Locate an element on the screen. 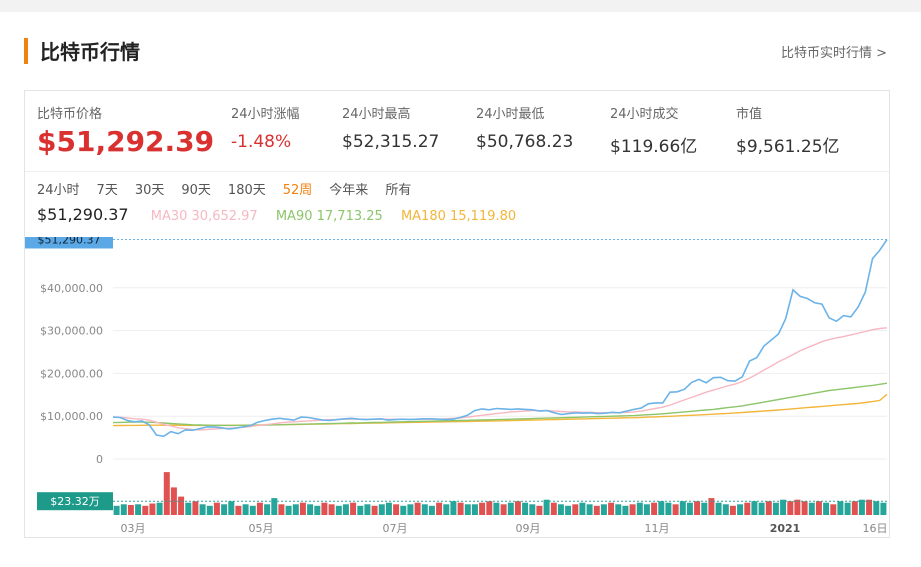 The height and width of the screenshot is (567, 921). stat-low-label: 24小时最低 is located at coordinates (510, 114).